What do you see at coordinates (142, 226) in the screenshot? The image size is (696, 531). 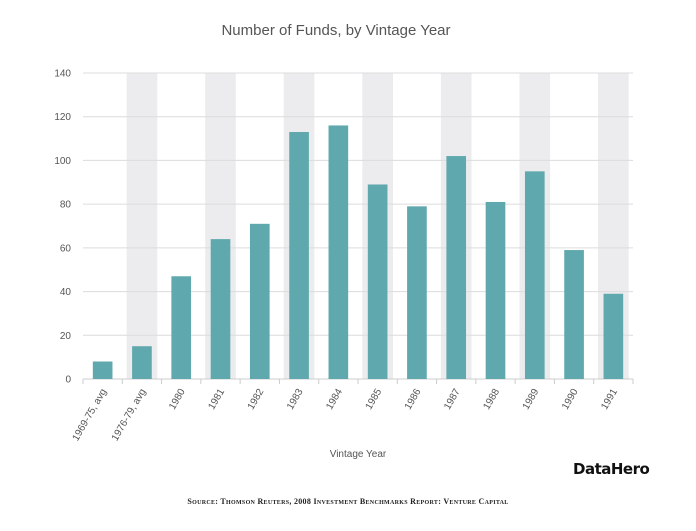 I see `background-band` at bounding box center [142, 226].